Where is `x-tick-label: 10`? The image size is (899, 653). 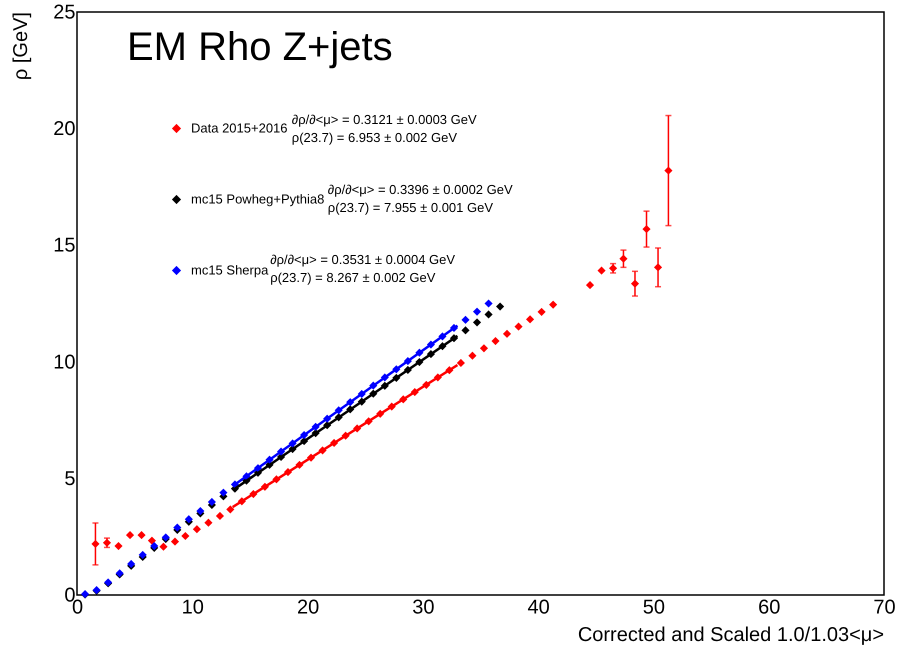
x-tick-label: 10 is located at coordinates (193, 607).